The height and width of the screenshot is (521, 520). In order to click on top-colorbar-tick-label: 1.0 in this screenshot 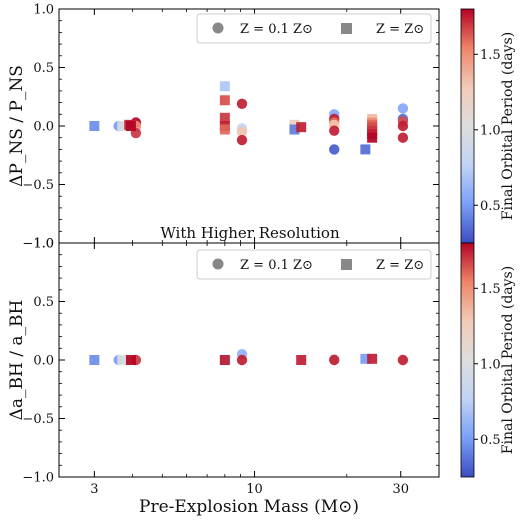, I will do `click(490, 130)`.